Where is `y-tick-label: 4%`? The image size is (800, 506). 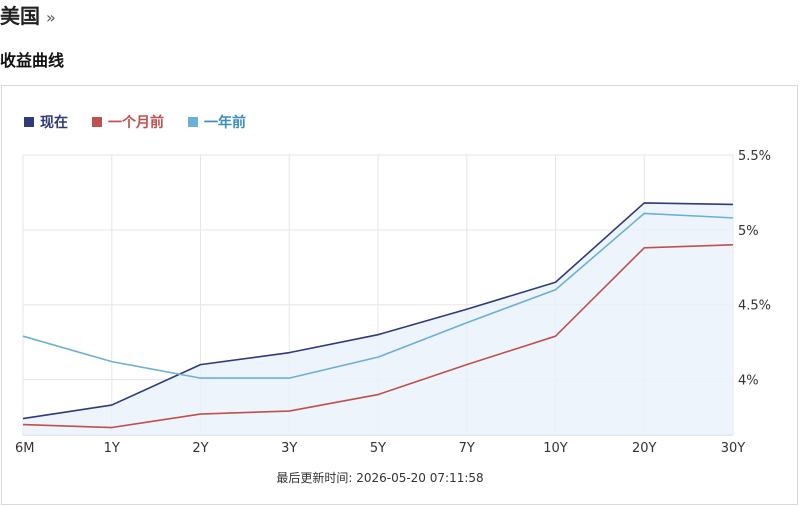 y-tick-label: 4% is located at coordinates (748, 381).